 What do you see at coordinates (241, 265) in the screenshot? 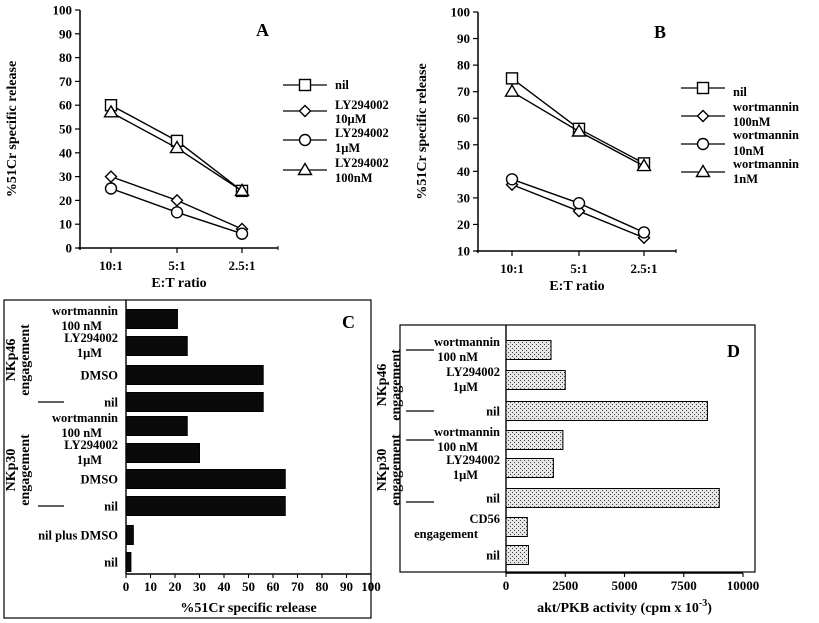
I see `x-tick-label: 2.5:1` at bounding box center [241, 265].